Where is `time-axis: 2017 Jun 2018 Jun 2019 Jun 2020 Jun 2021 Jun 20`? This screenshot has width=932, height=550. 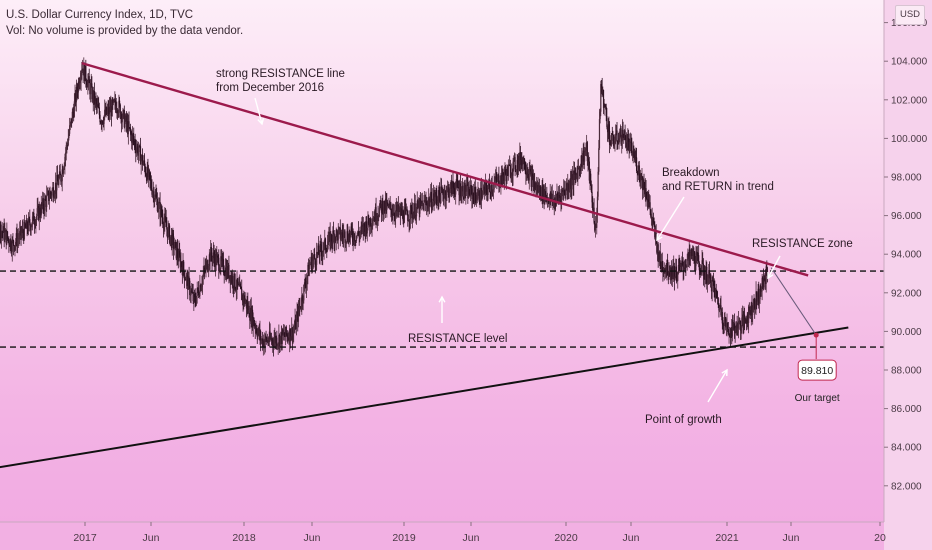 time-axis: 2017 Jun 2018 Jun 2019 Jun 2020 Jun 2021 Jun 20 is located at coordinates (443, 535).